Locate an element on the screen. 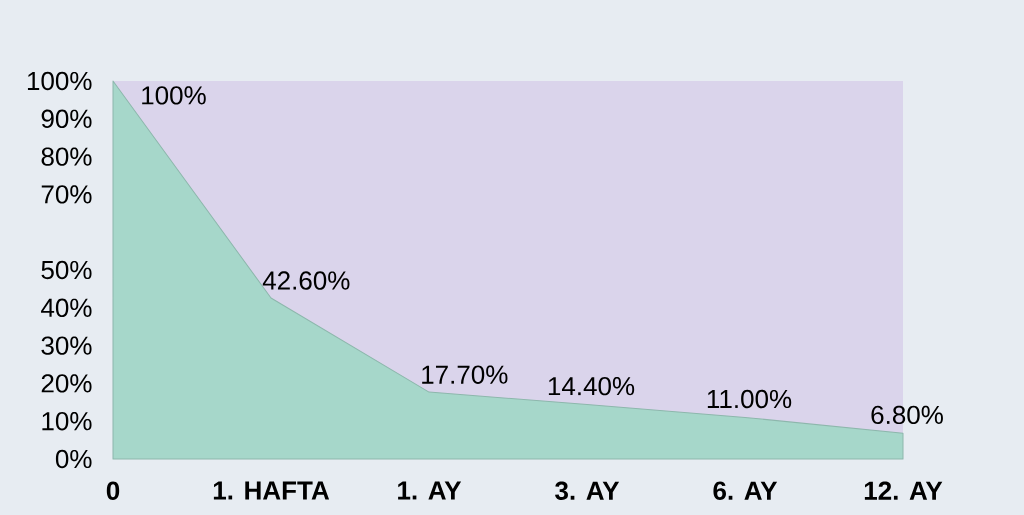  y-tick-label: 70% is located at coordinates (66, 194).